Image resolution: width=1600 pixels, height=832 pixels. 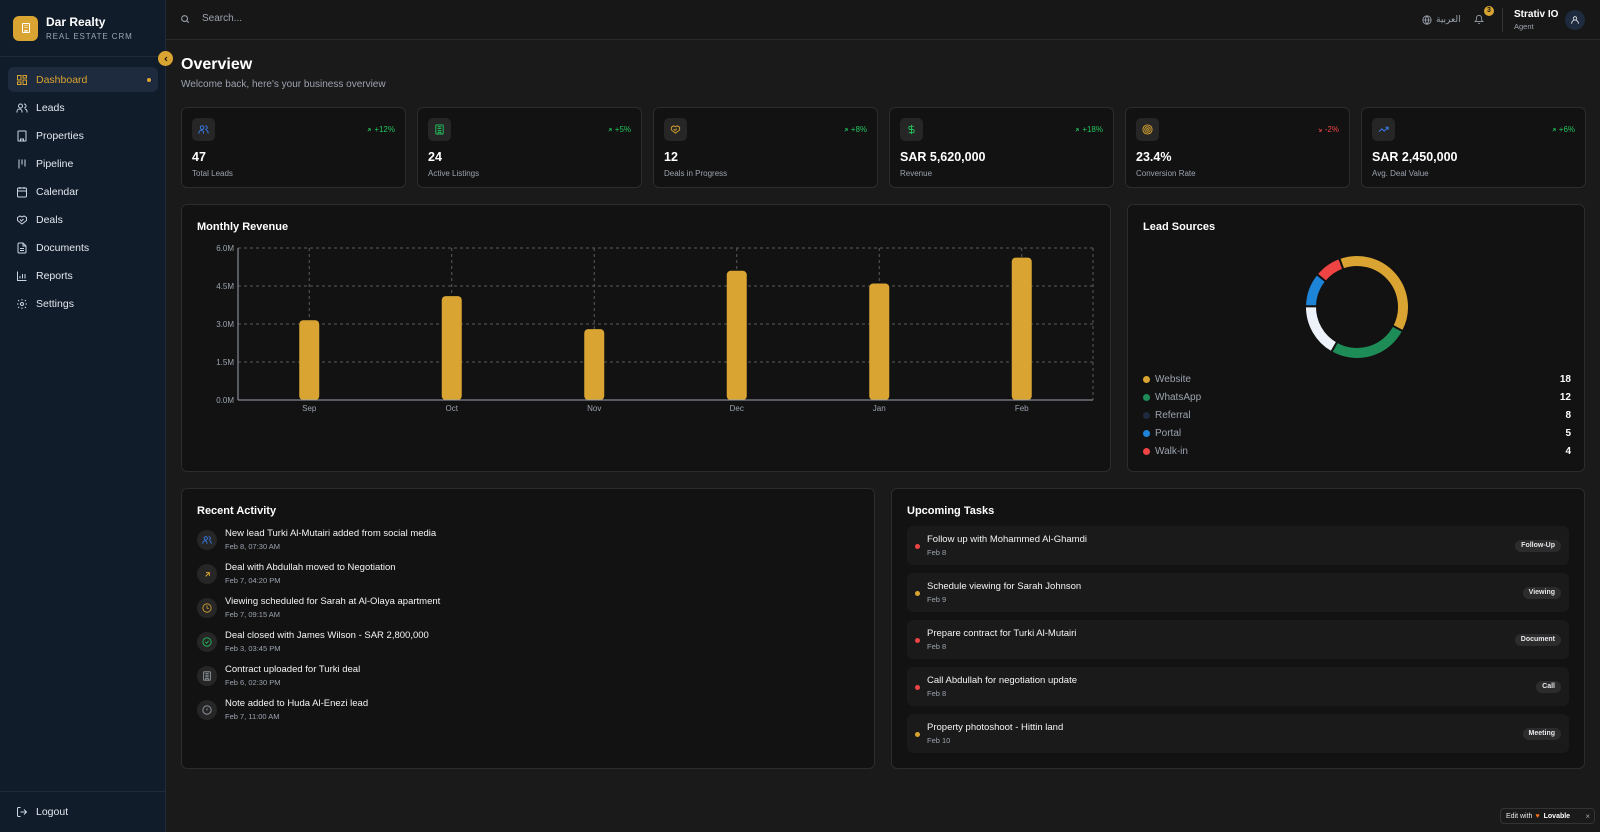 What do you see at coordinates (83, 107) in the screenshot?
I see `sidebar-item-leads: Leads` at bounding box center [83, 107].